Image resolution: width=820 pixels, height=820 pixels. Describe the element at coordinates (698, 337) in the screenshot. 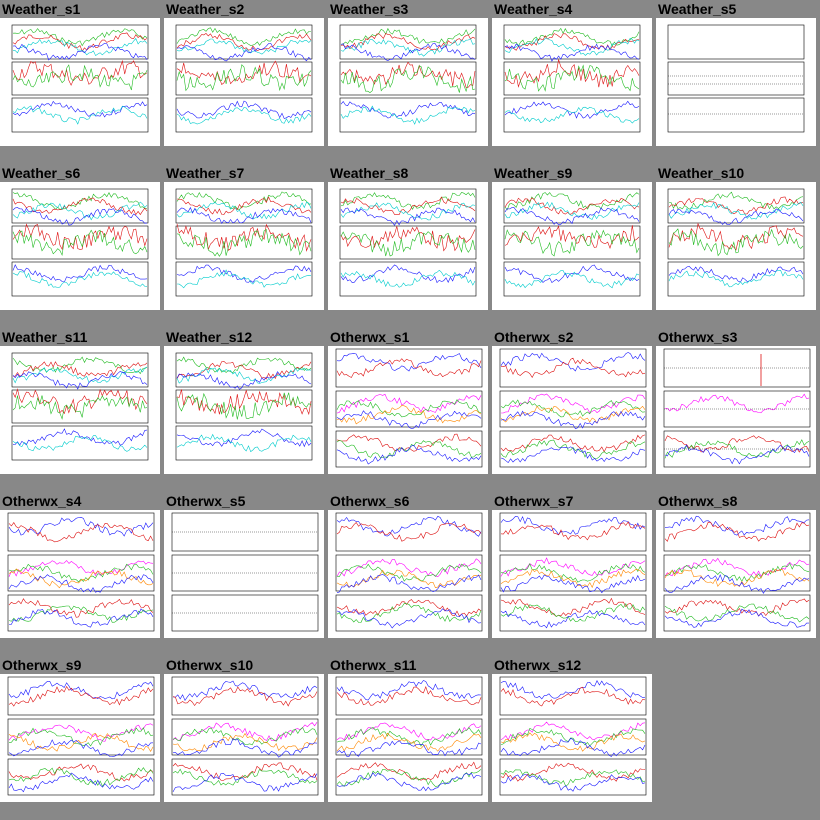

I see `thumbnail-label: Otherwx_s3` at that location.